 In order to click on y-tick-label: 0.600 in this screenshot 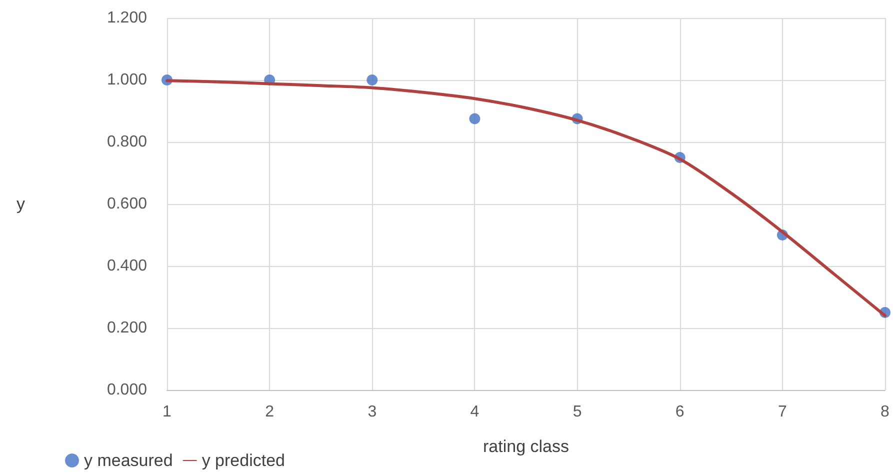, I will do `click(127, 204)`.